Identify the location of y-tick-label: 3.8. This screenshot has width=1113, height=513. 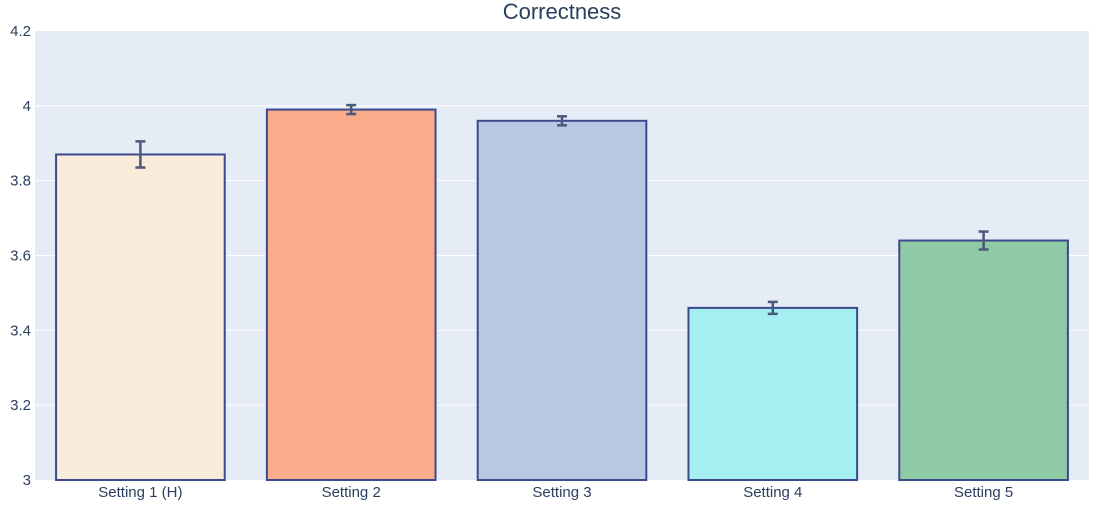
(20, 181).